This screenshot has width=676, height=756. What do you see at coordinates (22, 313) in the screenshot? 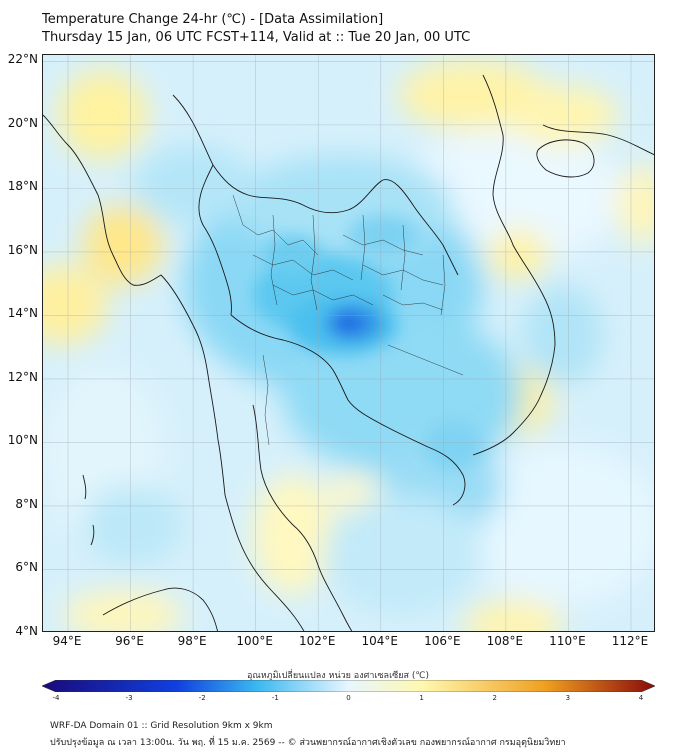
I see `lat-label: 14°N` at bounding box center [22, 313].